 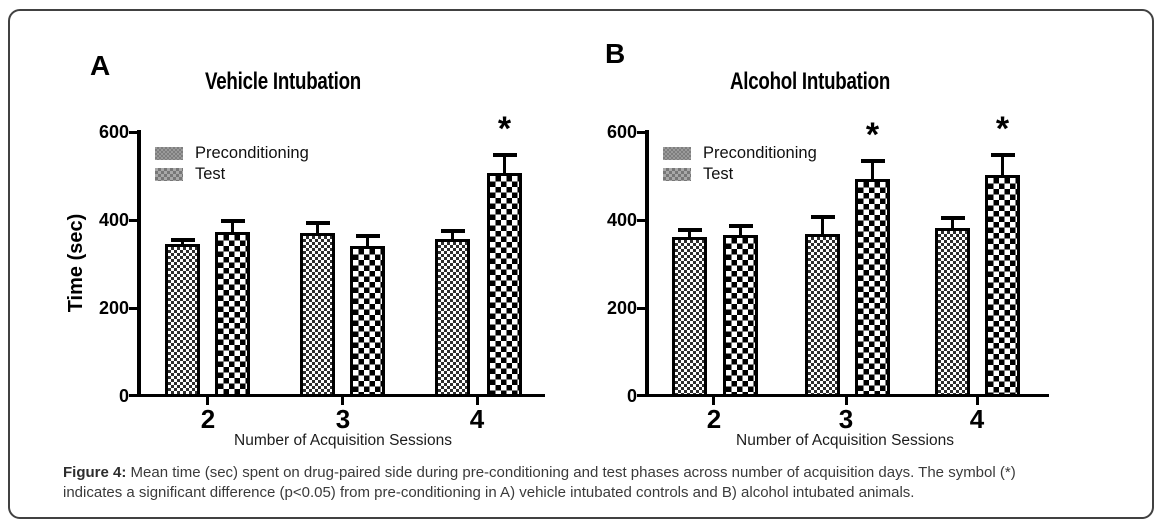 I want to click on chart-title-alcohol: Alcohol Intubation, so click(x=810, y=81).